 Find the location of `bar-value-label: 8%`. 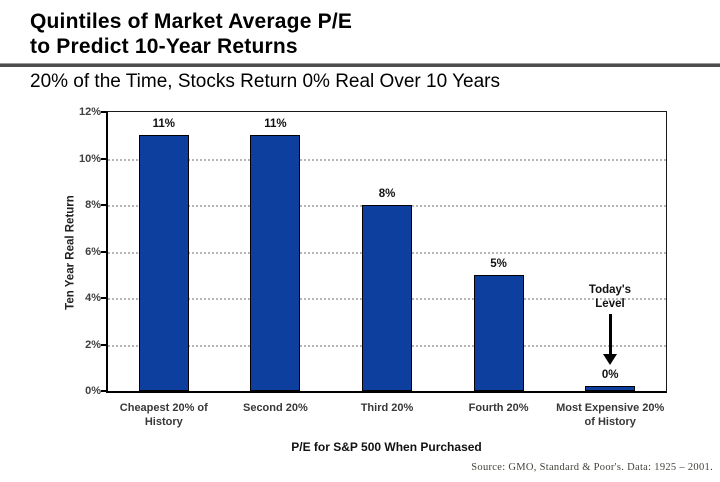

bar-value-label: 8% is located at coordinates (387, 194).